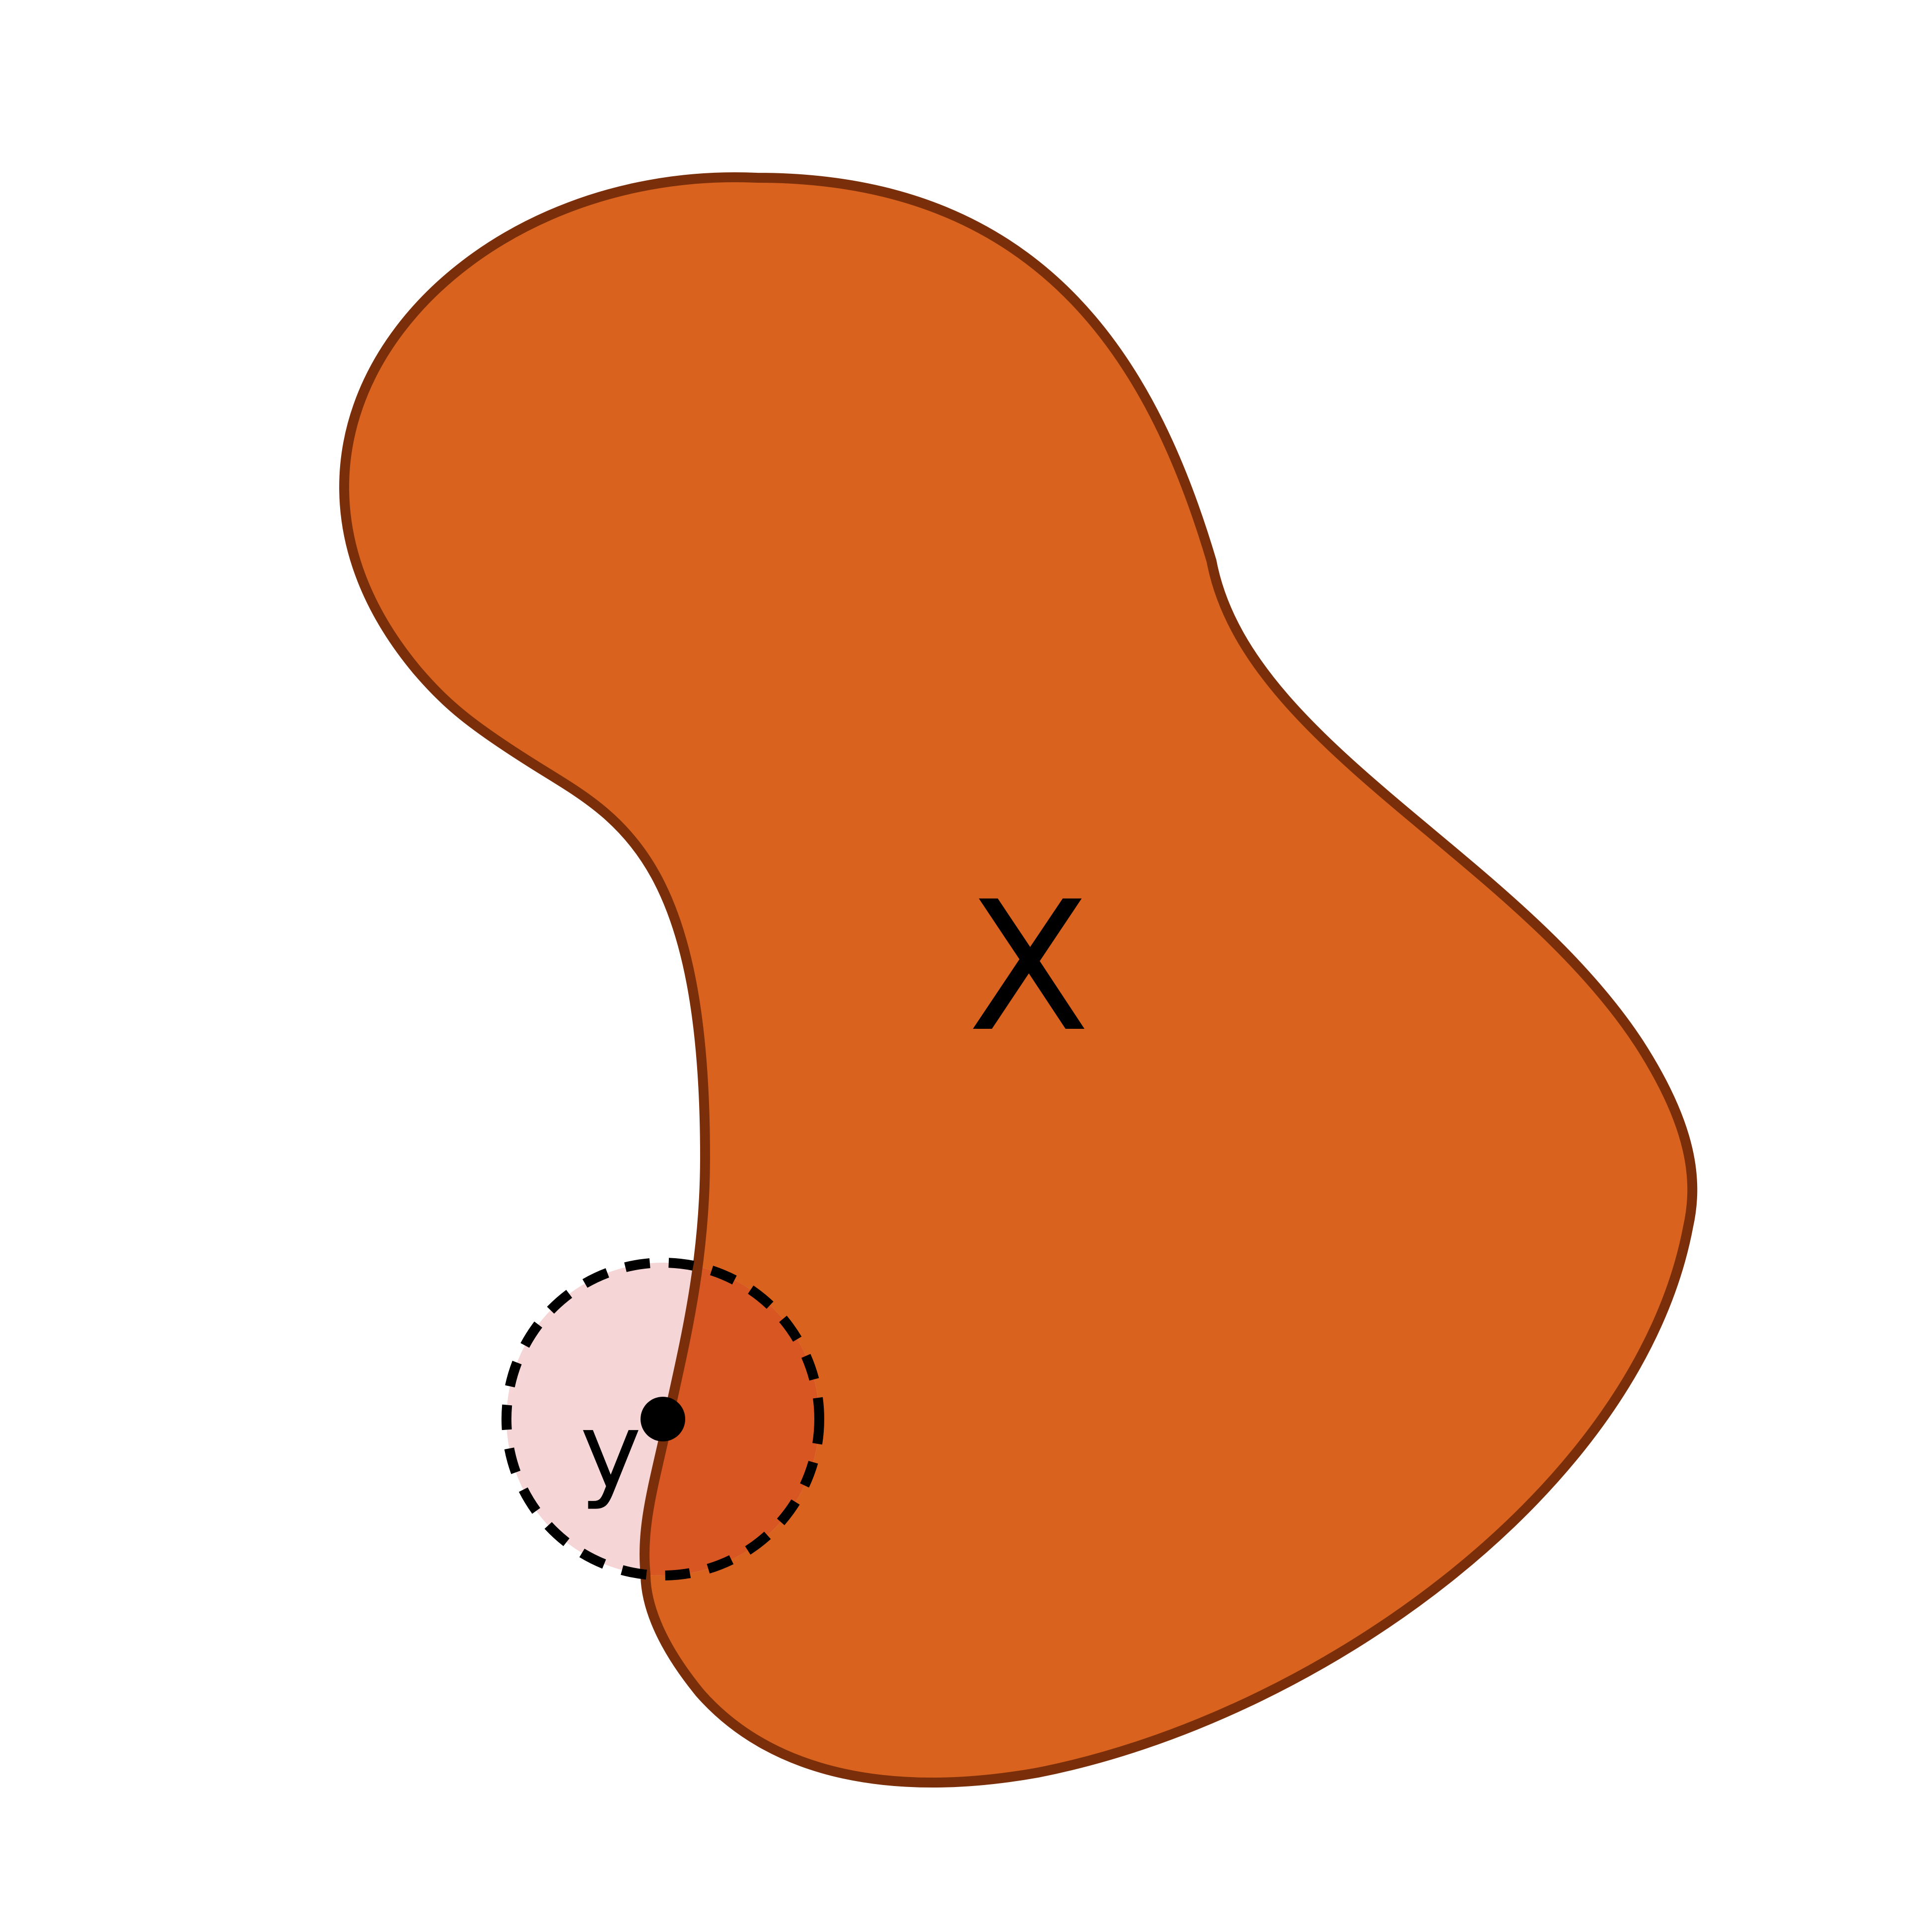  I want to click on neighborhood-boundary, so click(662, 1419).